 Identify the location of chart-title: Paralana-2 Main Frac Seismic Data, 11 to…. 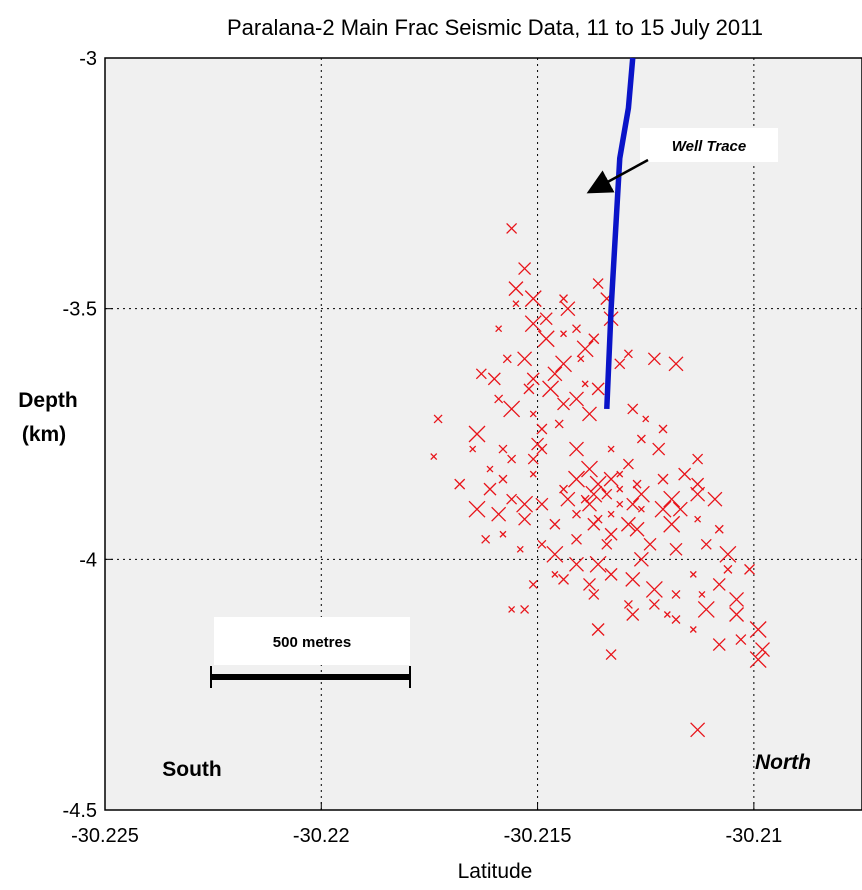
(495, 27).